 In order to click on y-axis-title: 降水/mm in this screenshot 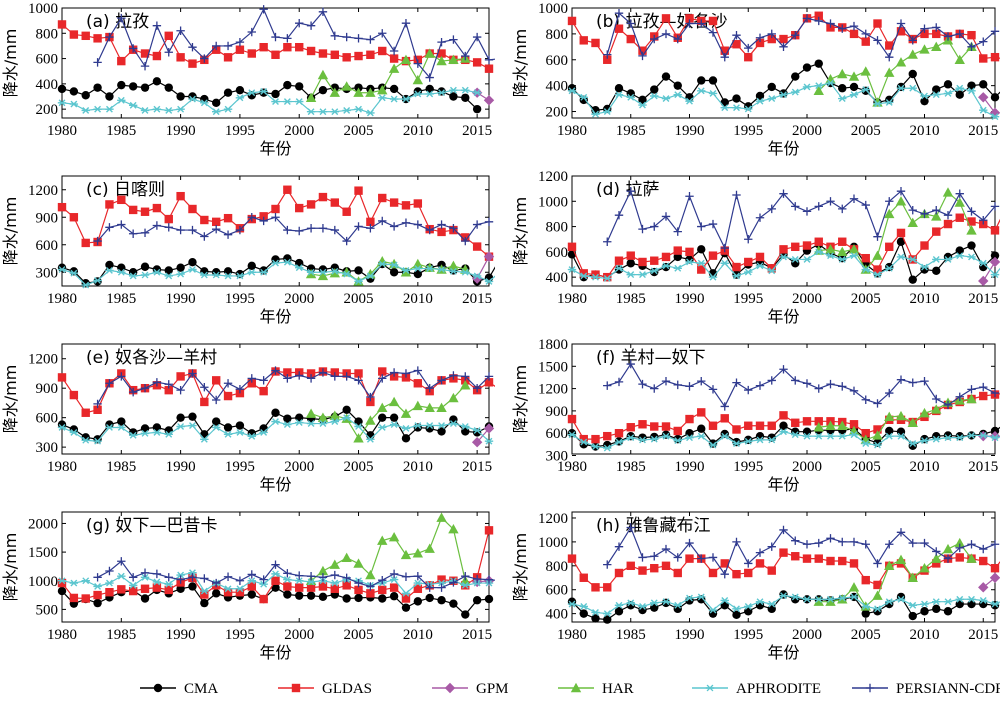, I will do `click(10, 231)`.